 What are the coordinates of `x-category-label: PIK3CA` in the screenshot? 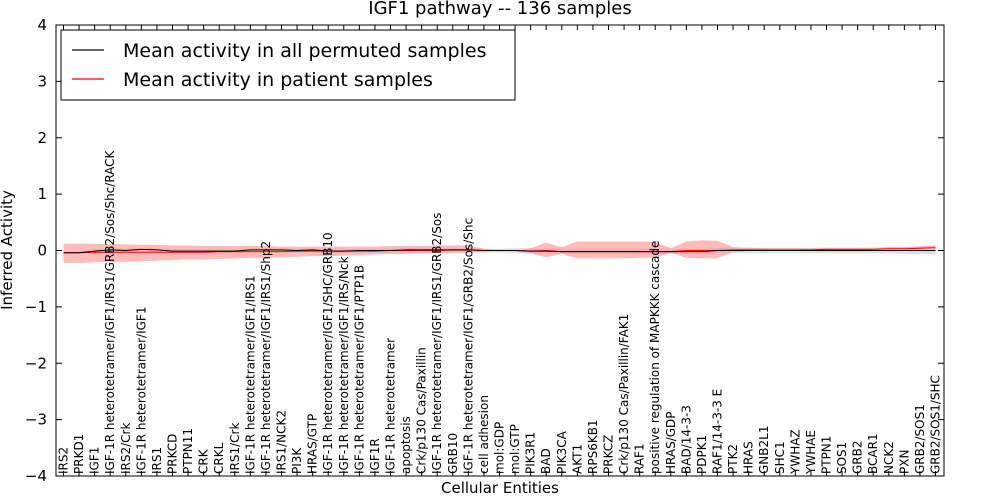 It's located at (562, 452).